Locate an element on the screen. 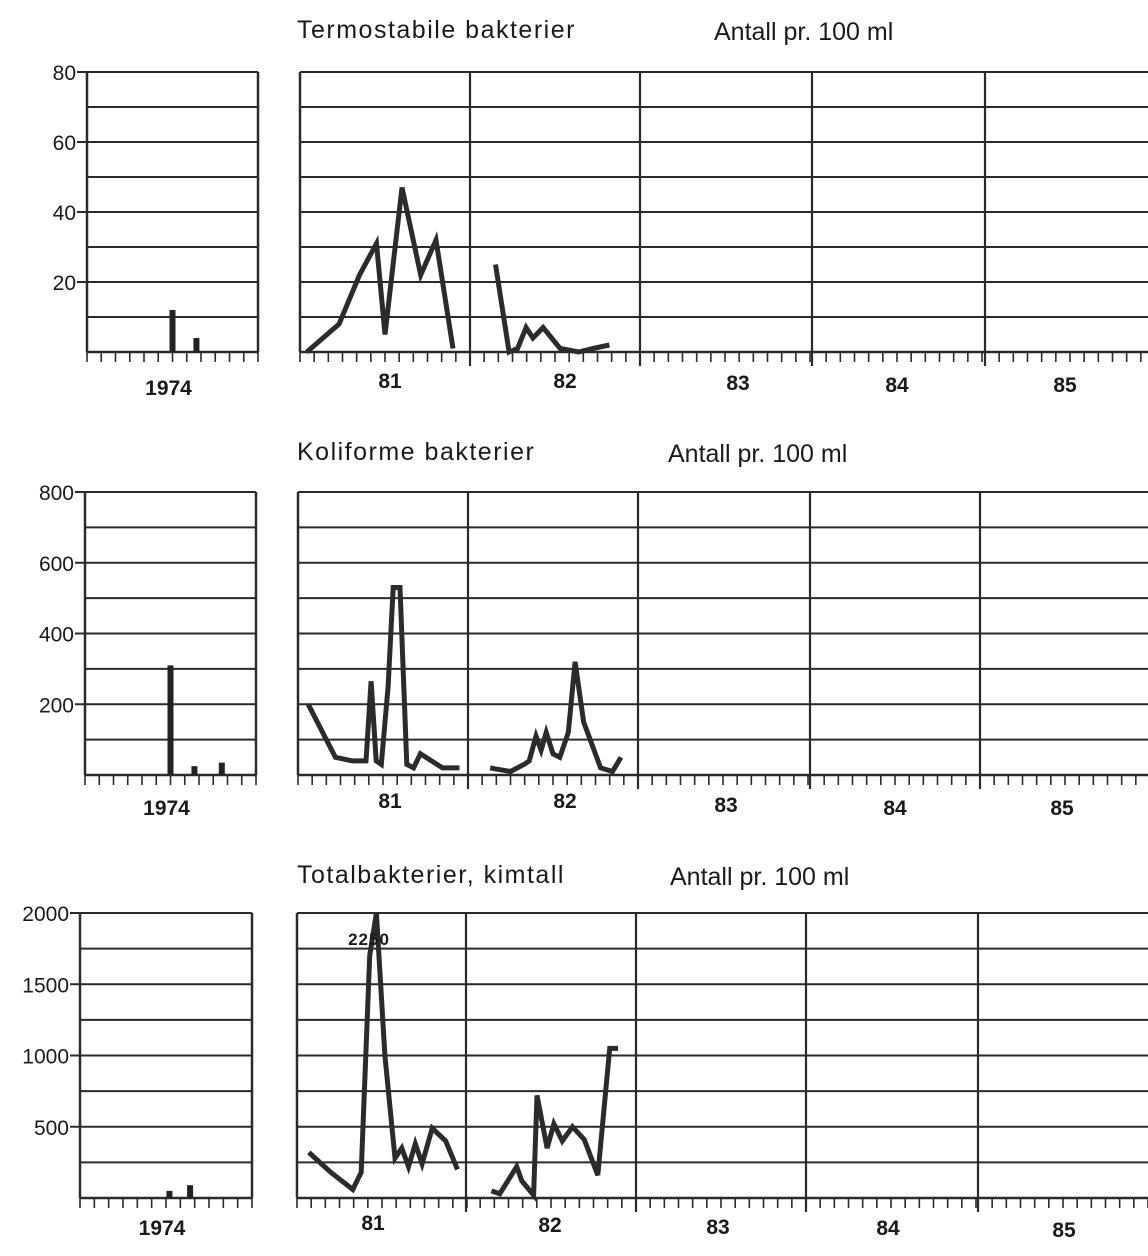  y-tick-label: 200 is located at coordinates (56, 705).